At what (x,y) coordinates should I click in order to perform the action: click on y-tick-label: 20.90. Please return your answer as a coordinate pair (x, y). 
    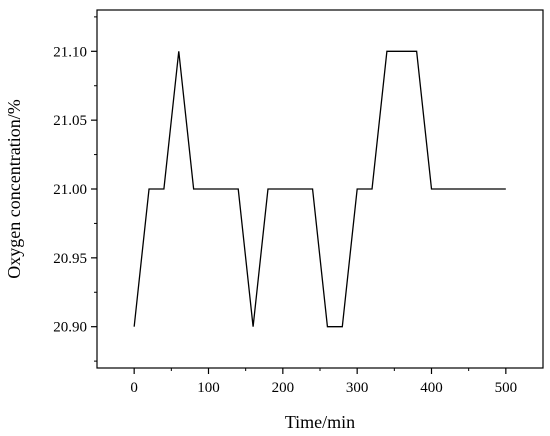
    Looking at the image, I should click on (70, 328).